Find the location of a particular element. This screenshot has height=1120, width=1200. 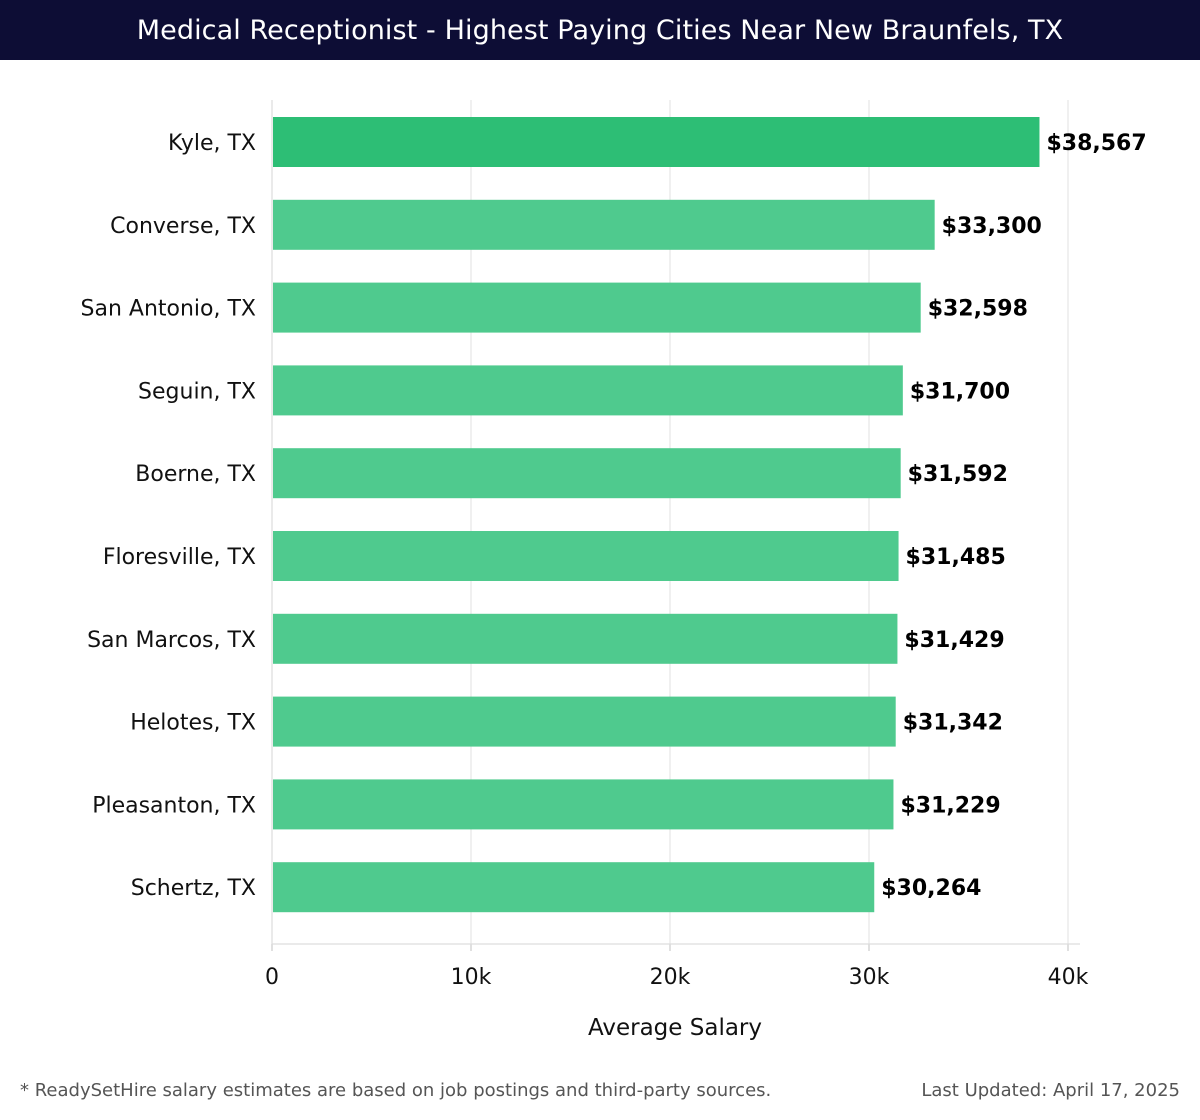

x-tick-label: 10k is located at coordinates (471, 977).